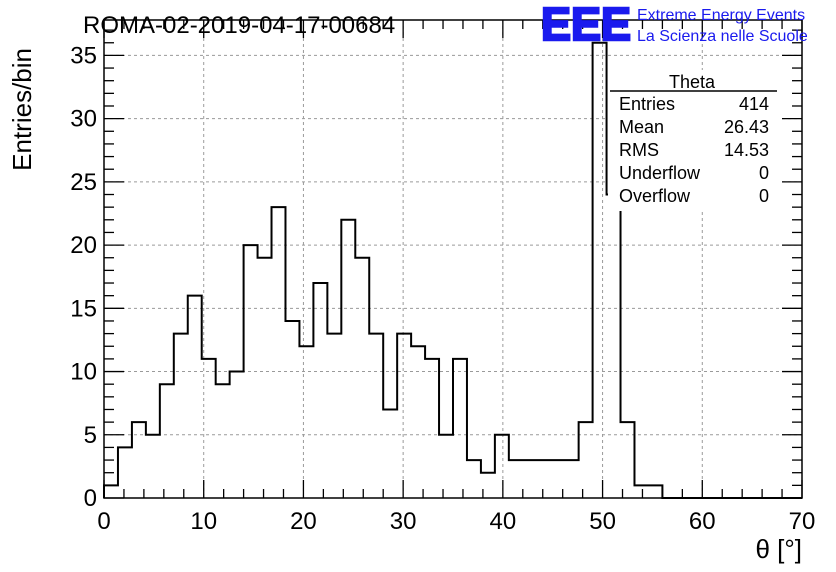 The height and width of the screenshot is (572, 836). I want to click on x-tick-label: 20, so click(303, 521).